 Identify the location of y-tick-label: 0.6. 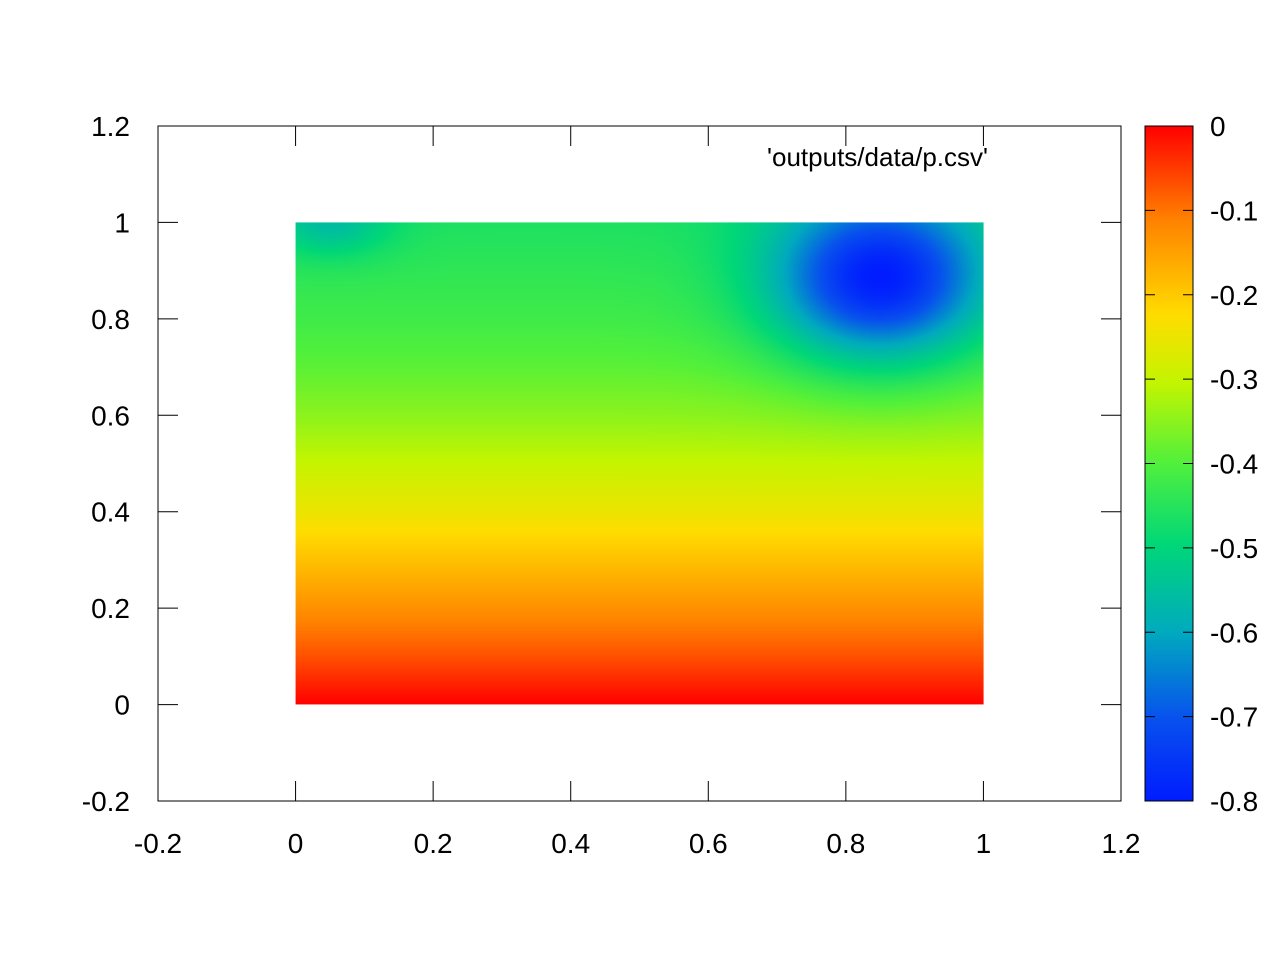
(110, 415).